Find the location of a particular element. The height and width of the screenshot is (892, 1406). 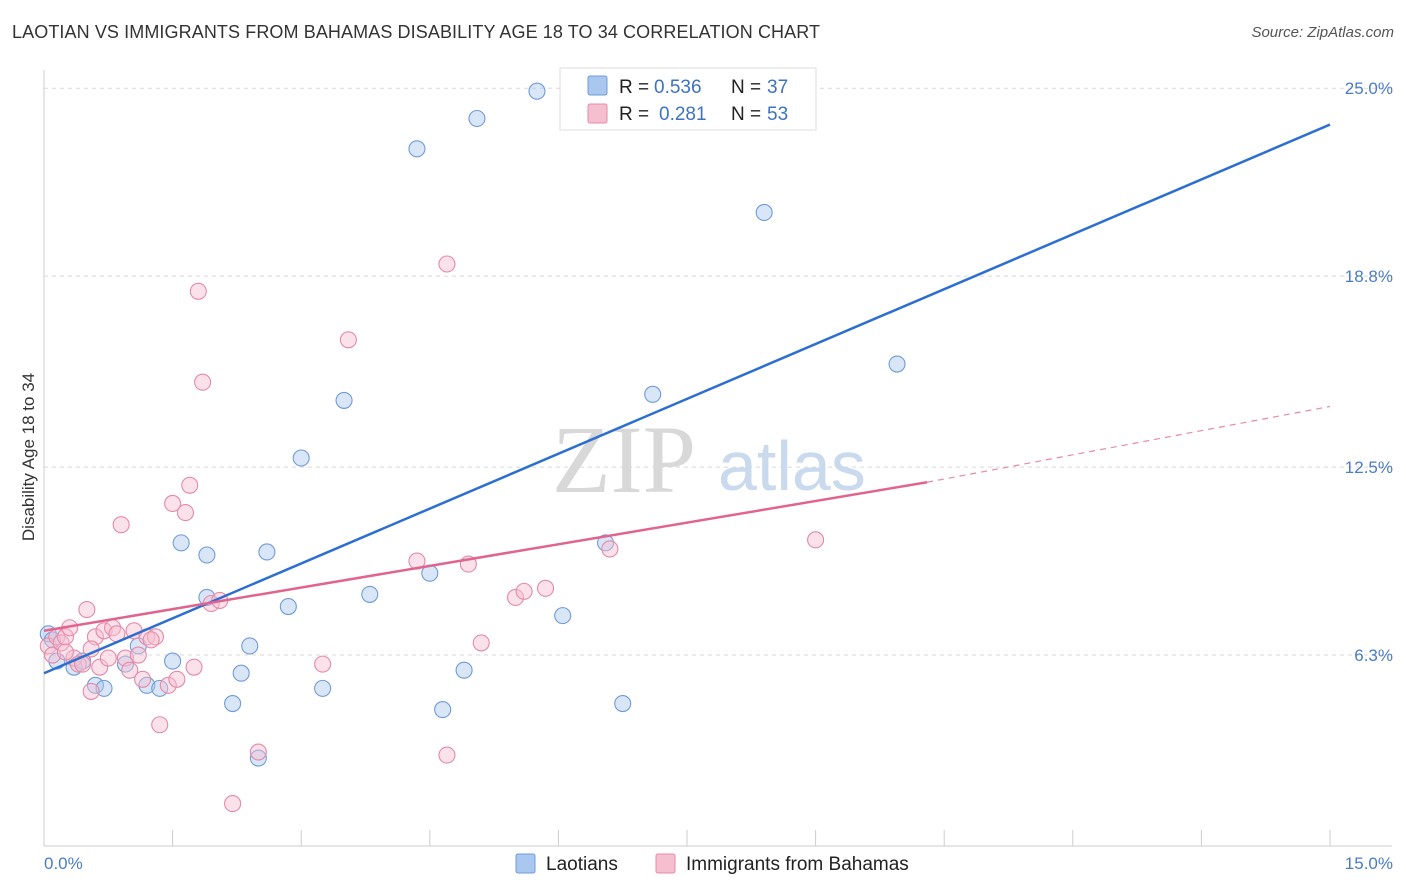

legend-label-laotians: Laotians is located at coordinates (582, 864).